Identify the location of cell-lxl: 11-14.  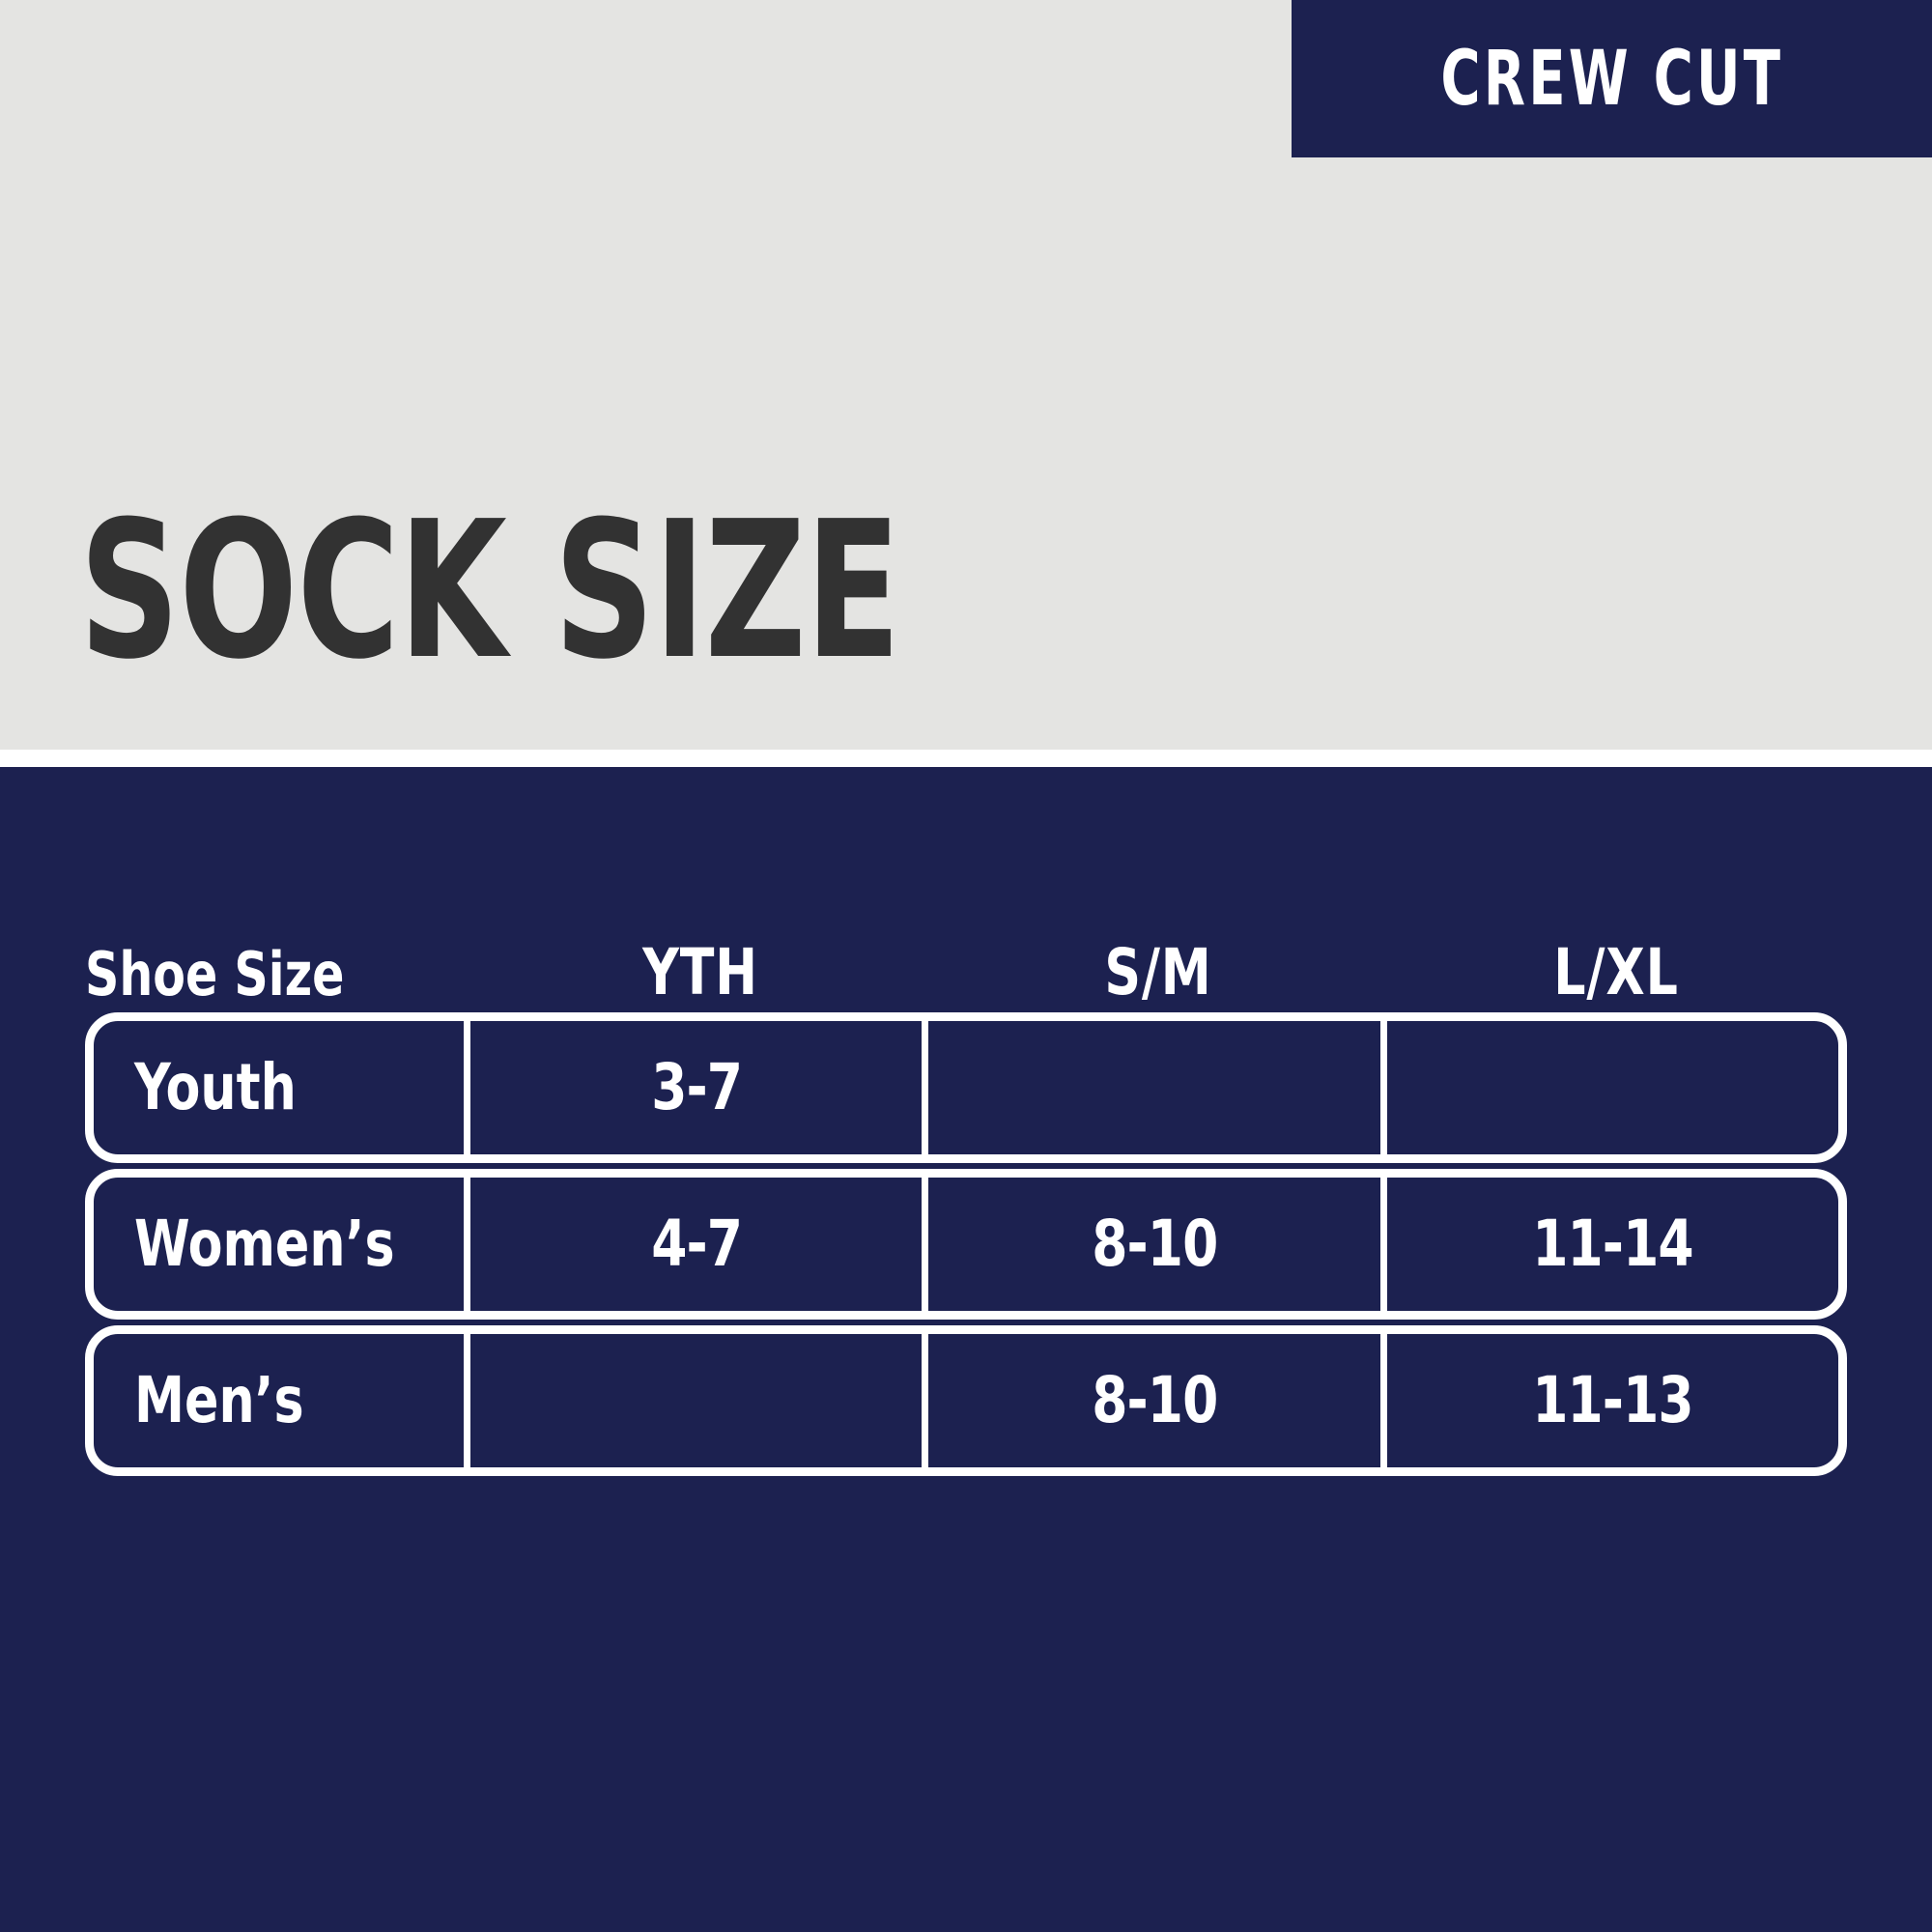
(1612, 1244).